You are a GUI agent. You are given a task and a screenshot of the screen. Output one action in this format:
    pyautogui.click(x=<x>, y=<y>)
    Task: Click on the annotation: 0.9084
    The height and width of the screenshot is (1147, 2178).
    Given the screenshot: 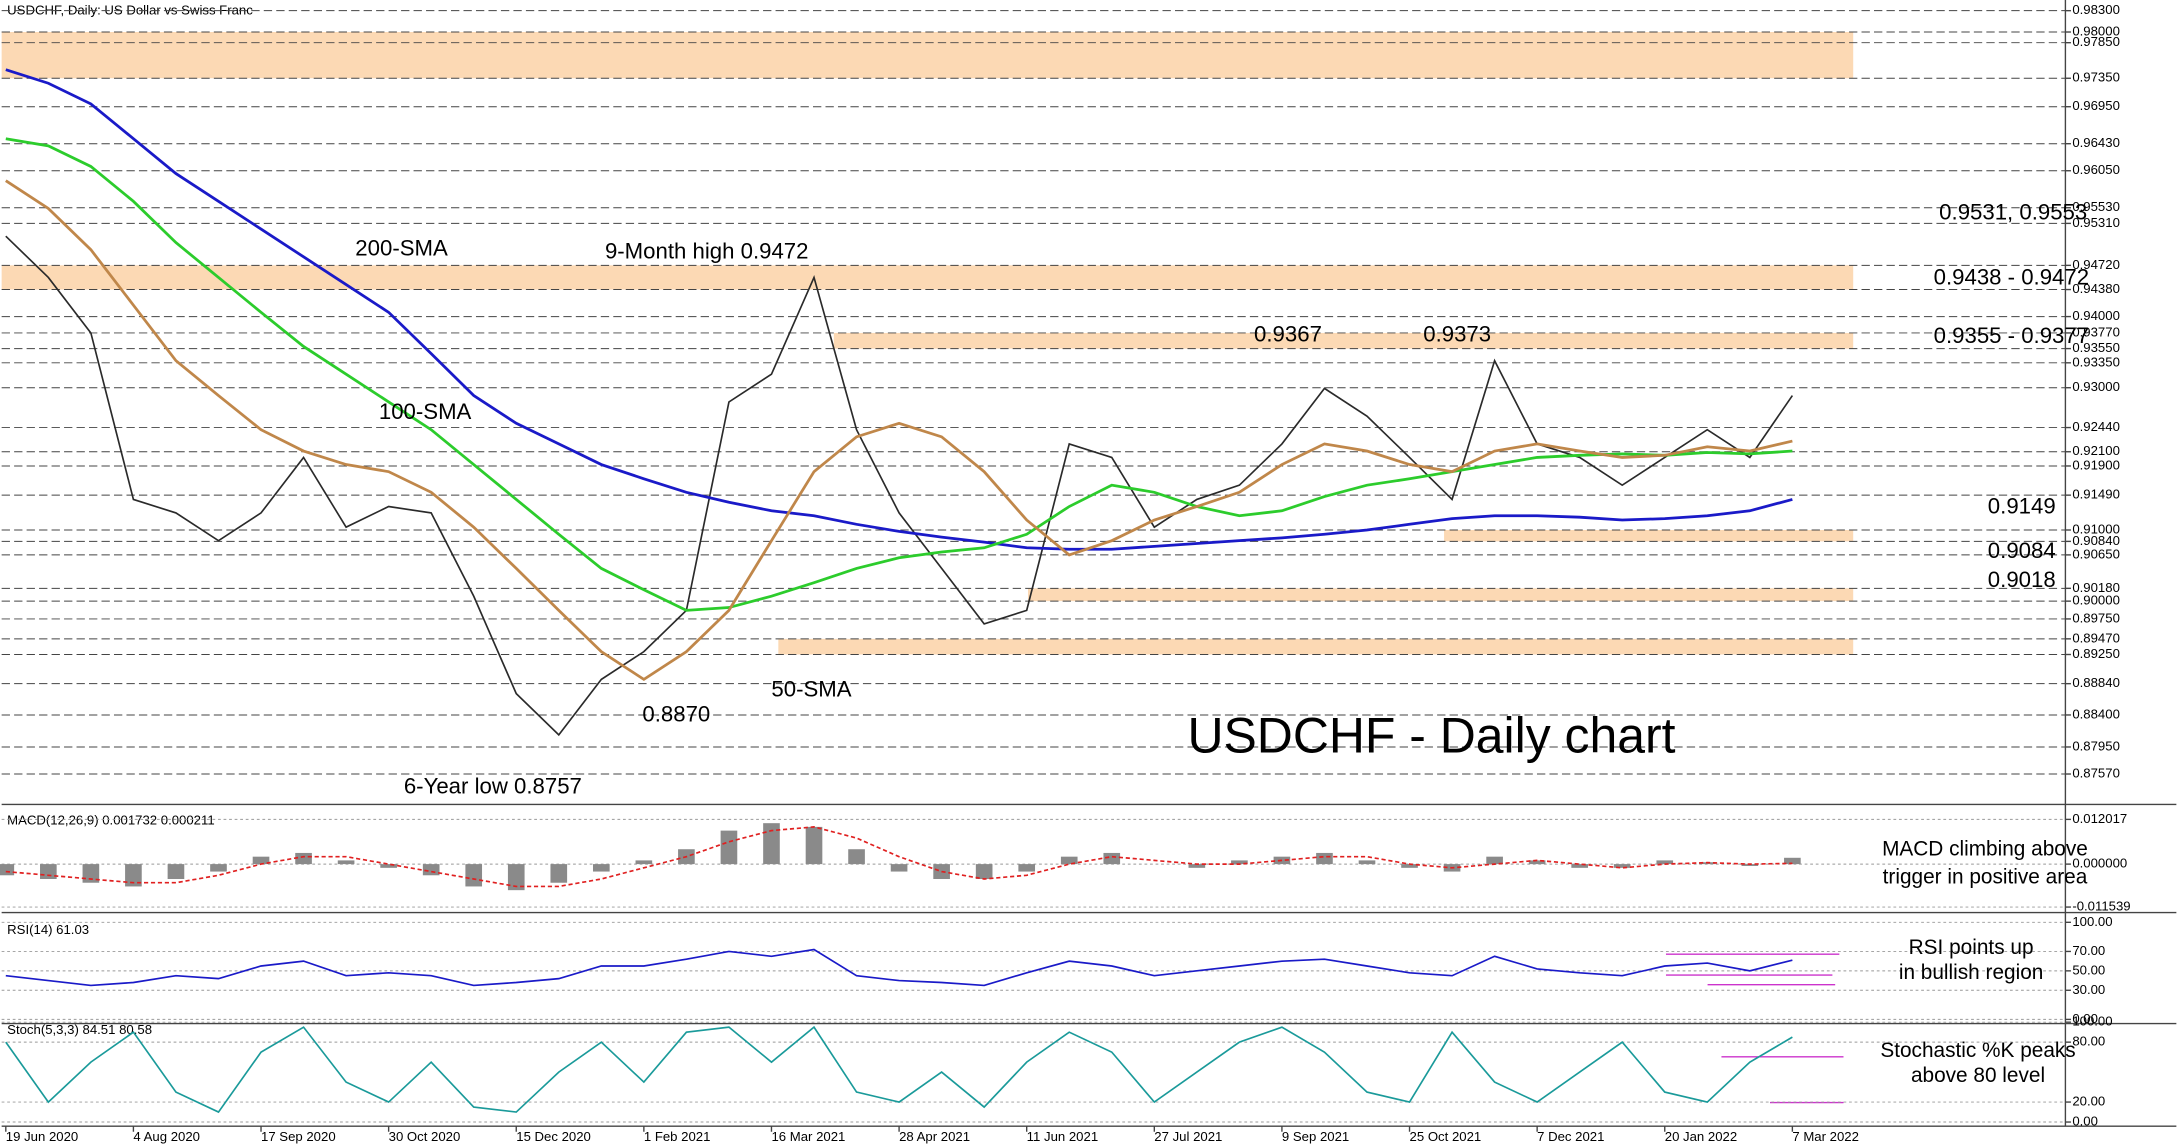 What is the action you would take?
    pyautogui.click(x=2022, y=550)
    